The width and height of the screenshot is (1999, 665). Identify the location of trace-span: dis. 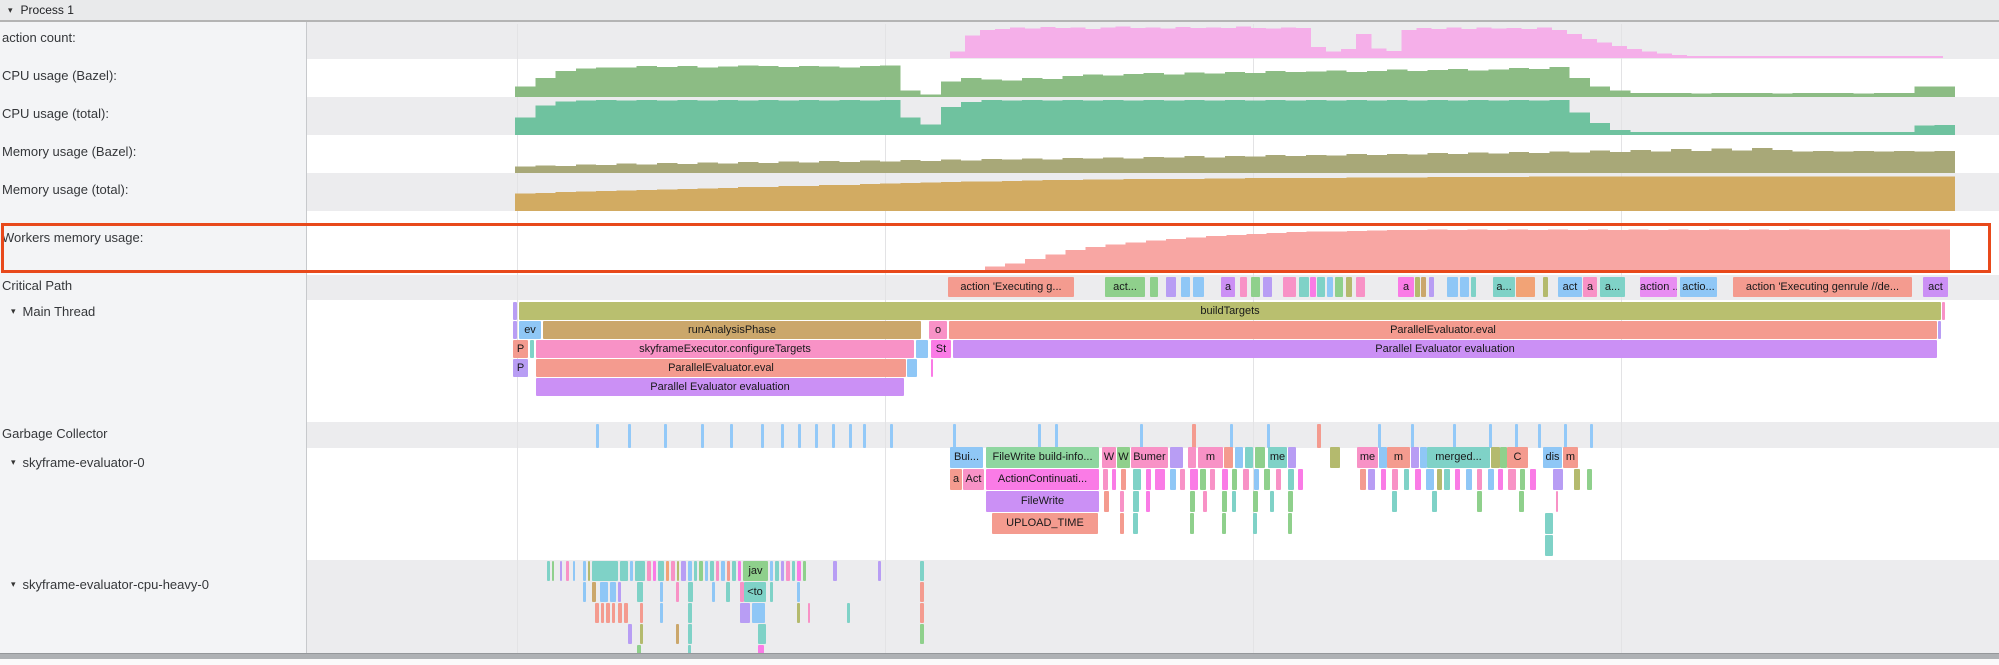
(1552, 457).